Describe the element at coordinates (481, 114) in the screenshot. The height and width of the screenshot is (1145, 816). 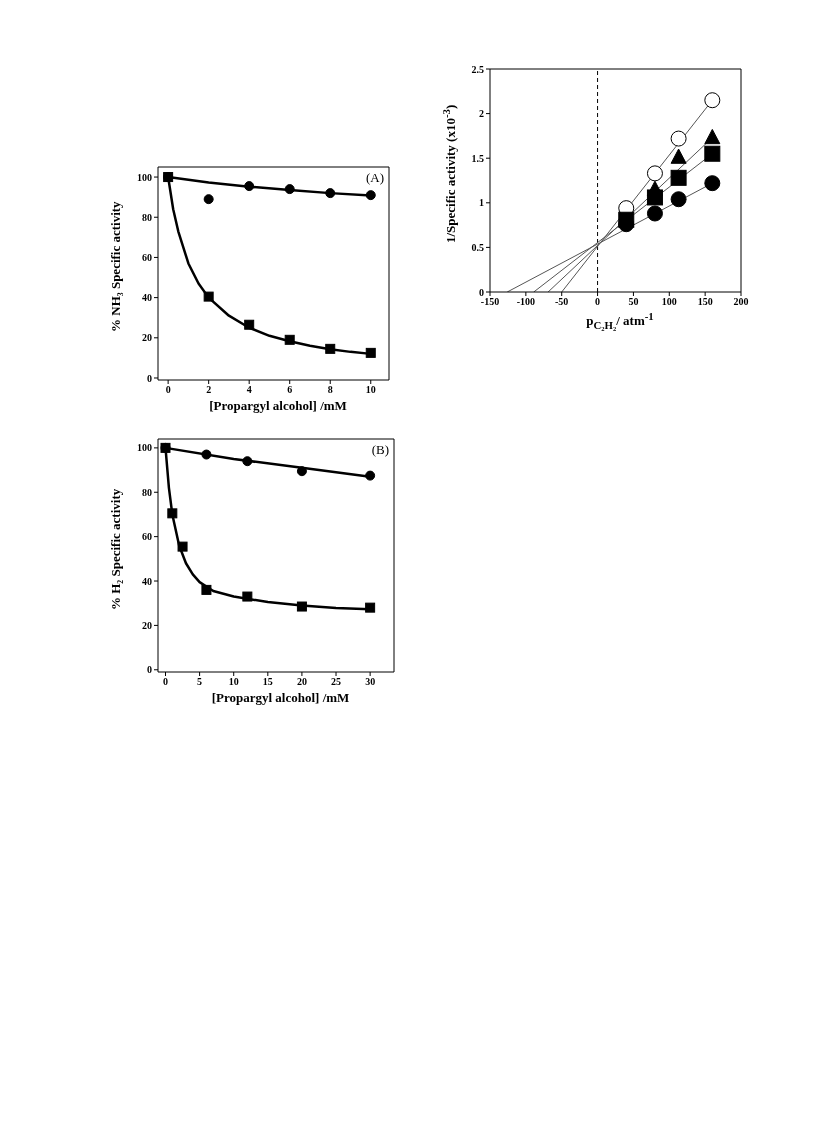
I see `y-tick-label: 2` at that location.